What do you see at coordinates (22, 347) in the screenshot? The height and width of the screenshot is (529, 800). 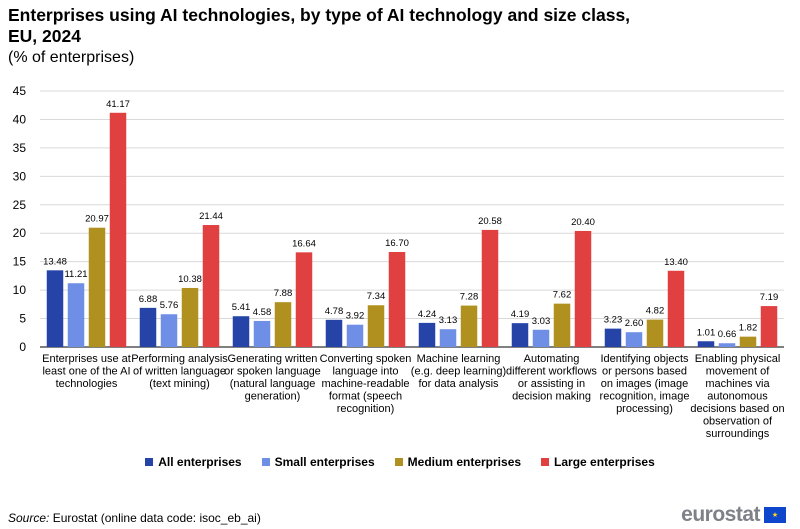 I see `y-tick-label: 0` at bounding box center [22, 347].